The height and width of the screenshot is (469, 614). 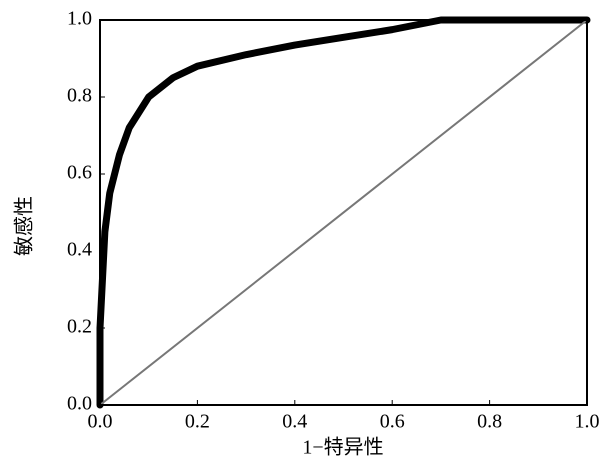 I want to click on y-tick-label: 0.0, so click(x=79, y=404).